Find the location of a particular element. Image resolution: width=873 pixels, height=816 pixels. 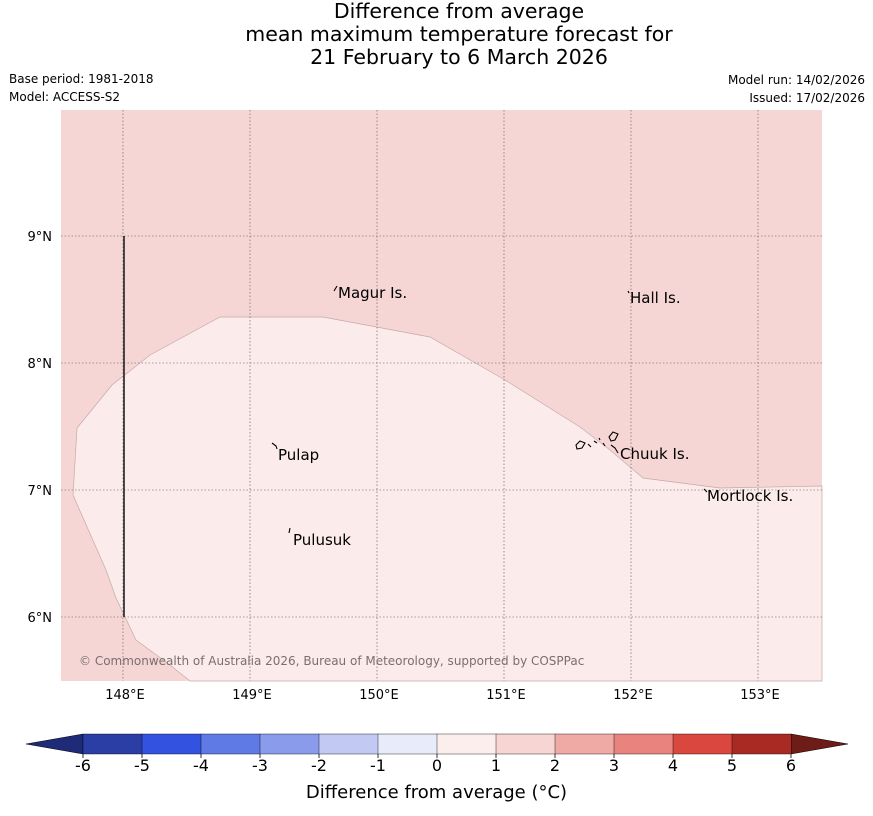

island-mortlock is located at coordinates (705, 490).